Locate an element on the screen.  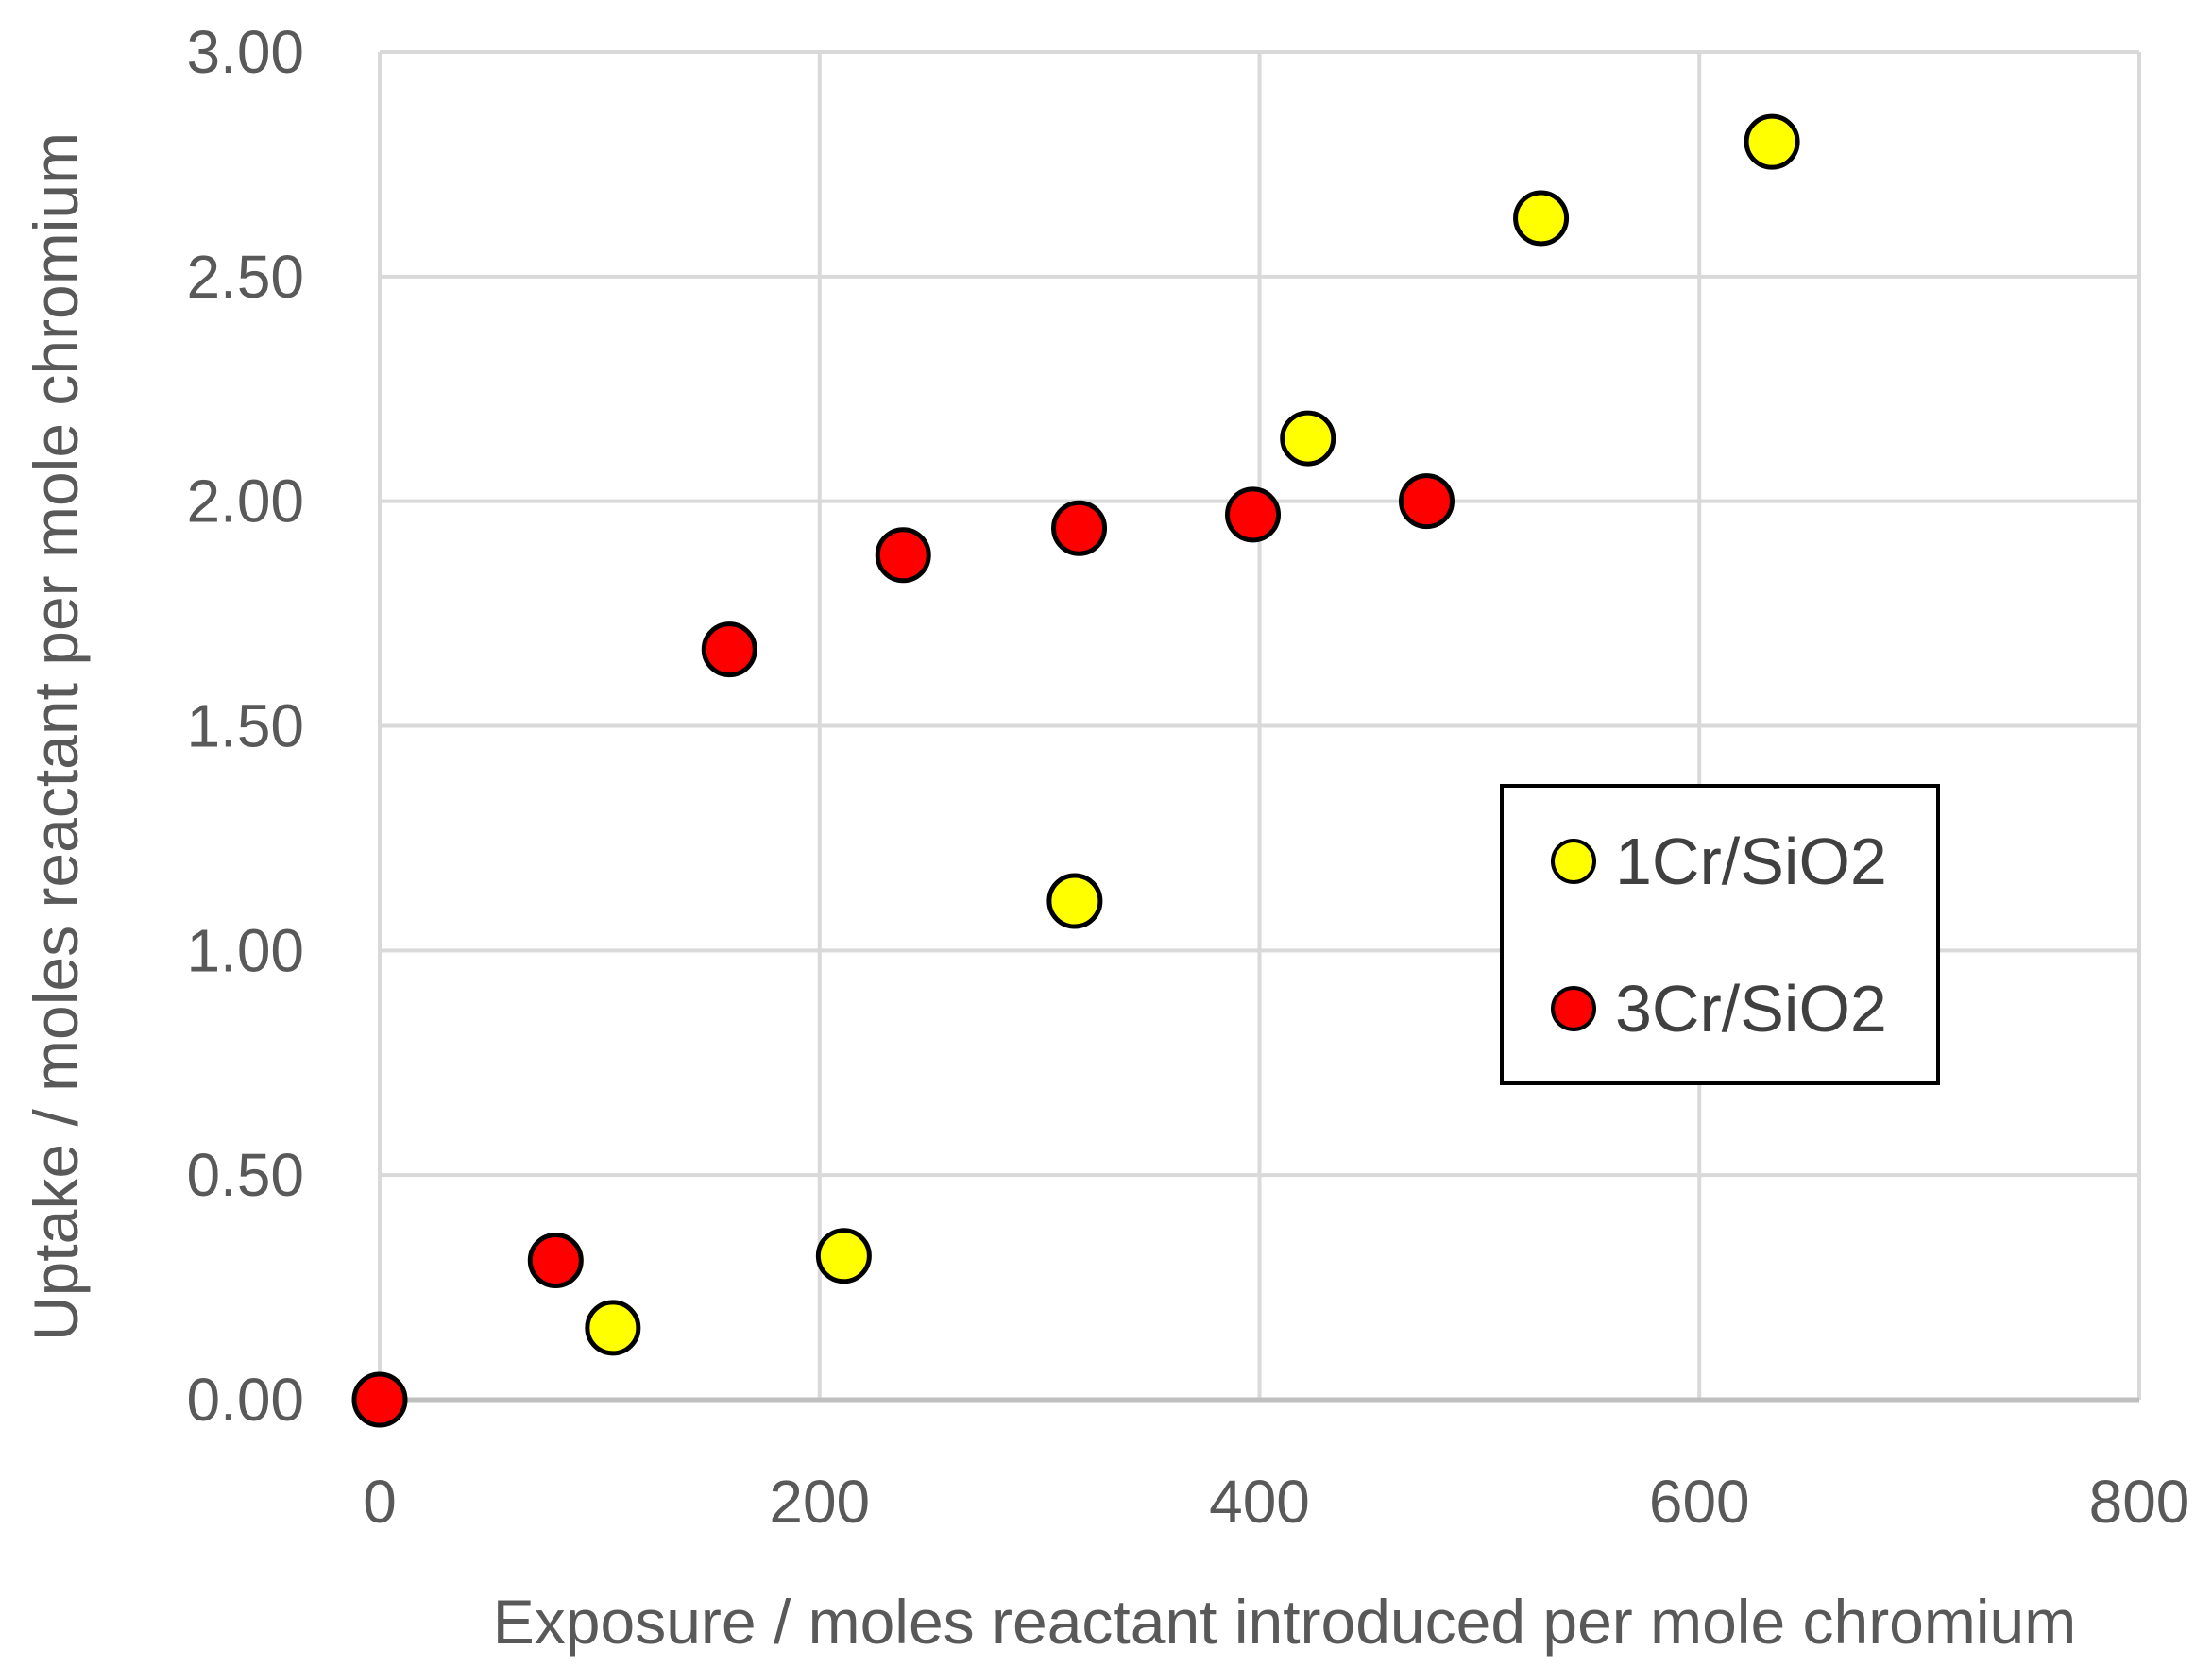
x-tick-label: 200 is located at coordinates (819, 1502).